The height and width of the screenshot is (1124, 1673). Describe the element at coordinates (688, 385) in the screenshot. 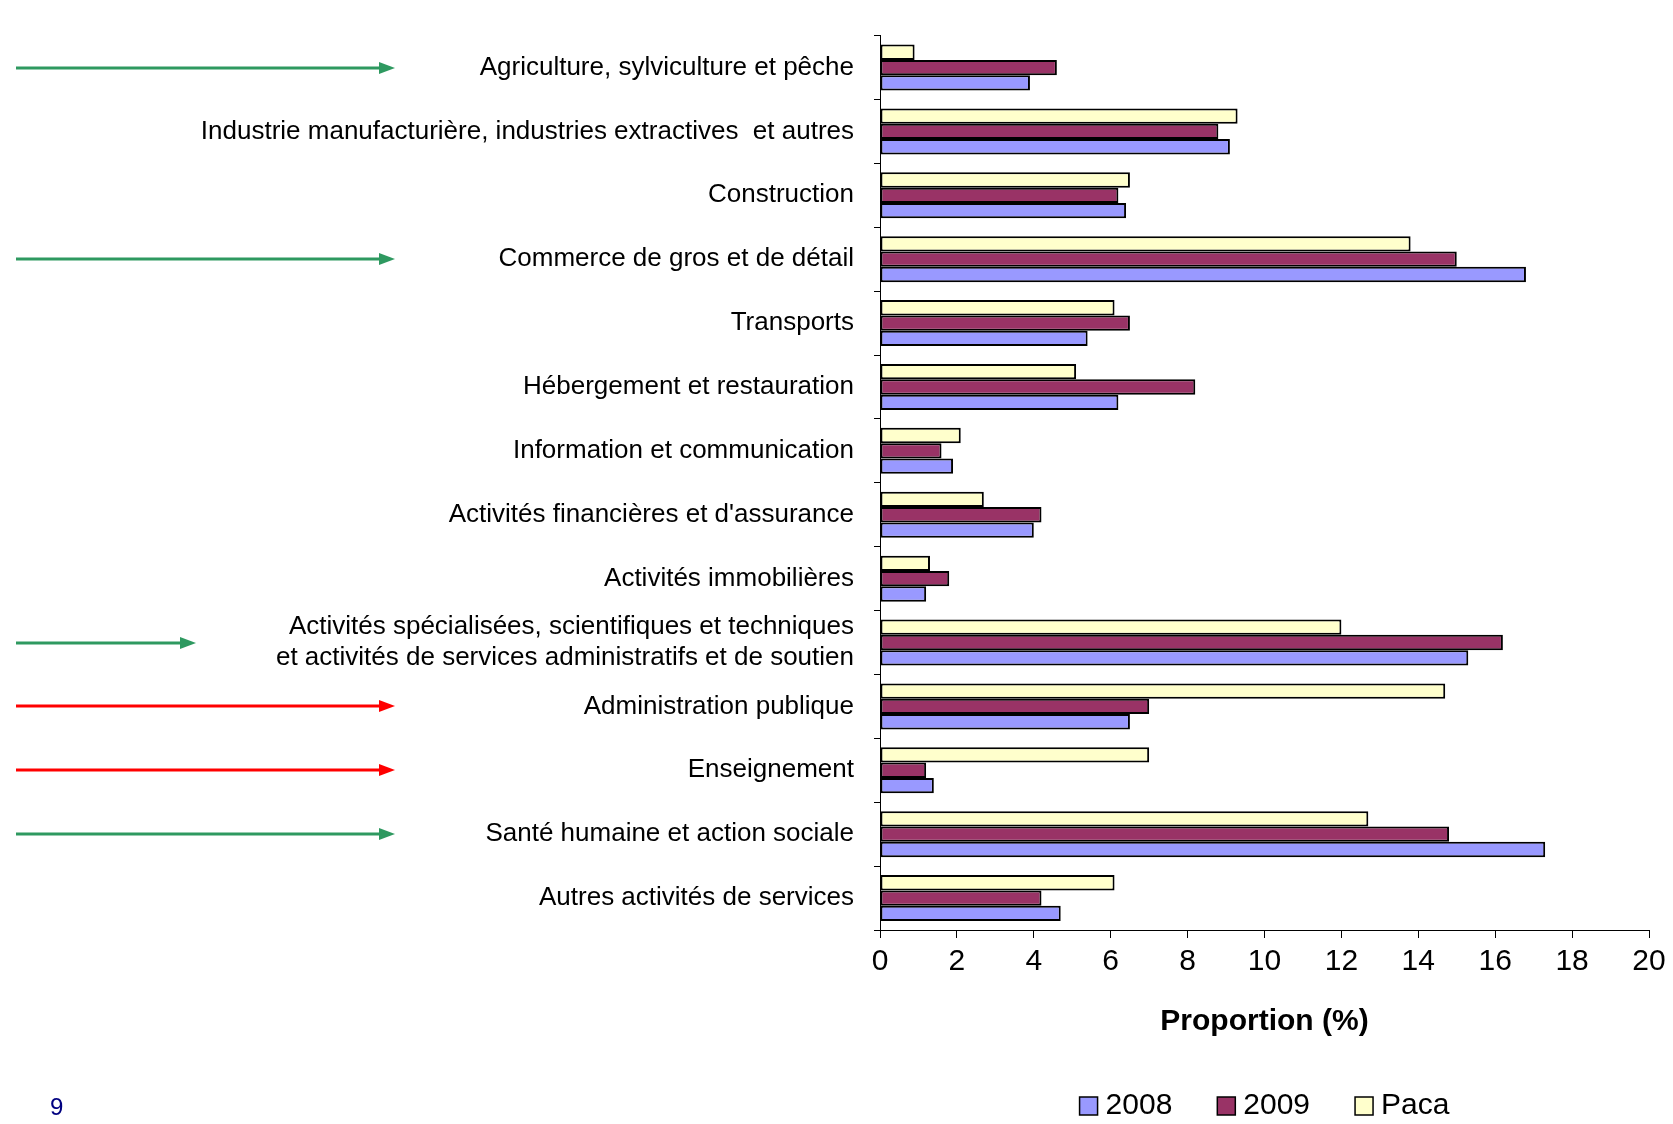

I see `y-tick-label: Hébergement et restauration` at that location.